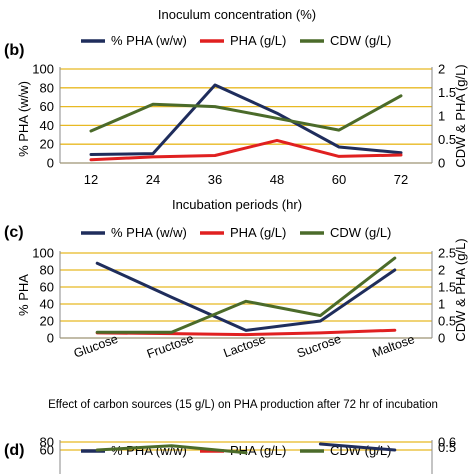 This screenshot has width=474, height=474. I want to click on x-tick-label: Maltose, so click(393, 346).